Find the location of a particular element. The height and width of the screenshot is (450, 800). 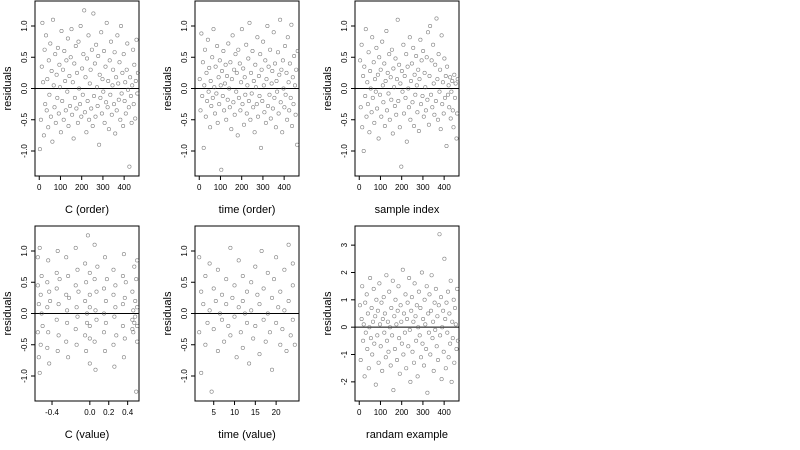

y-axis-title: residuals is located at coordinates (8, 88).